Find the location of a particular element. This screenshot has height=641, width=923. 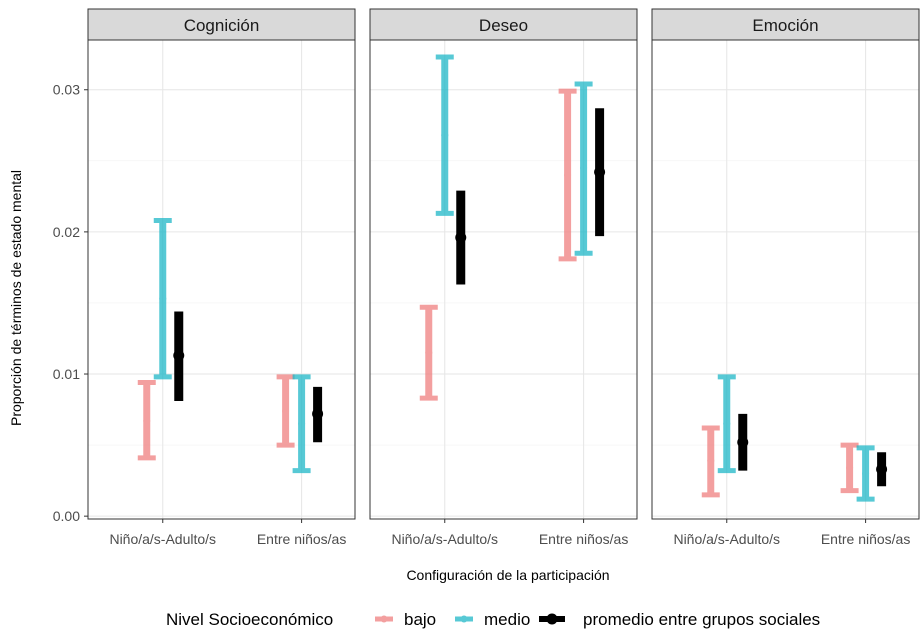

legend-label: bajo is located at coordinates (420, 619).